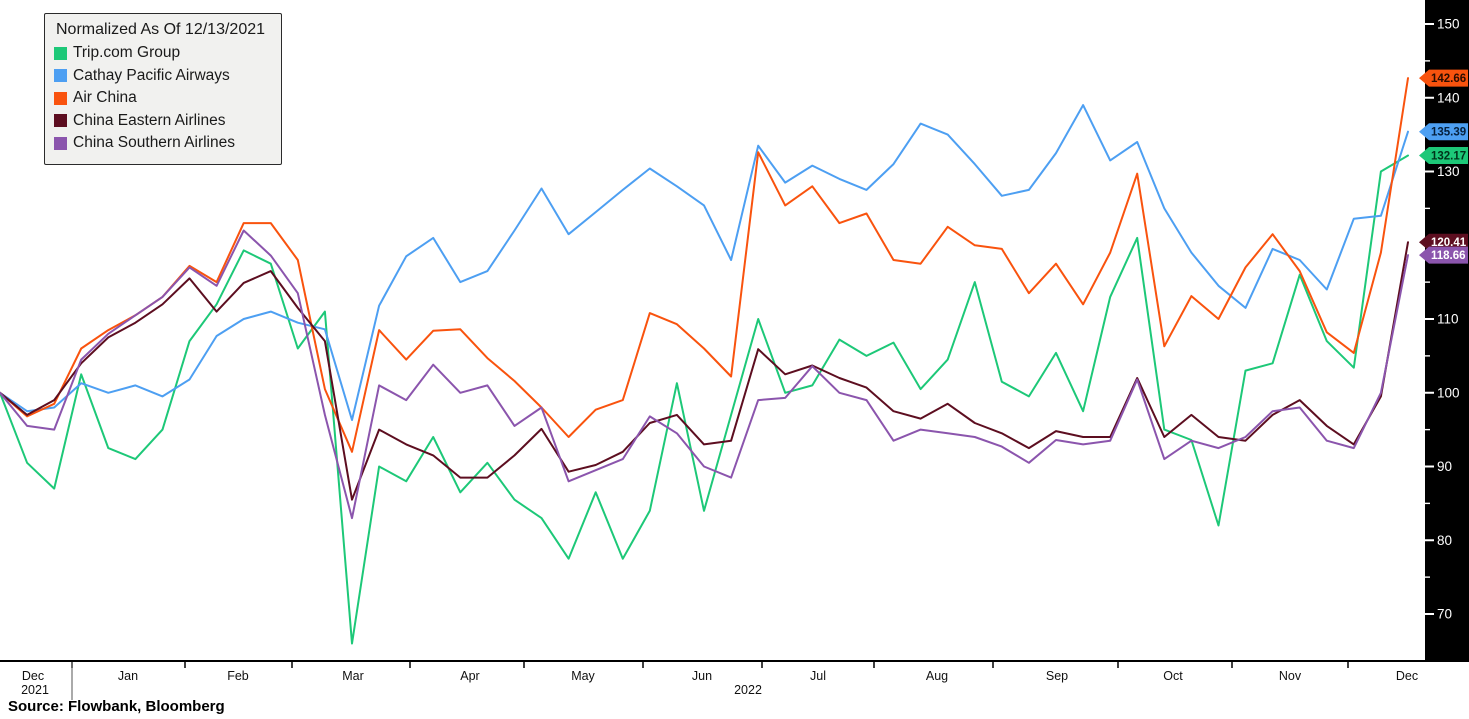  Describe the element at coordinates (1444, 540) in the screenshot. I see `y-axis-tick-label: 80` at that location.